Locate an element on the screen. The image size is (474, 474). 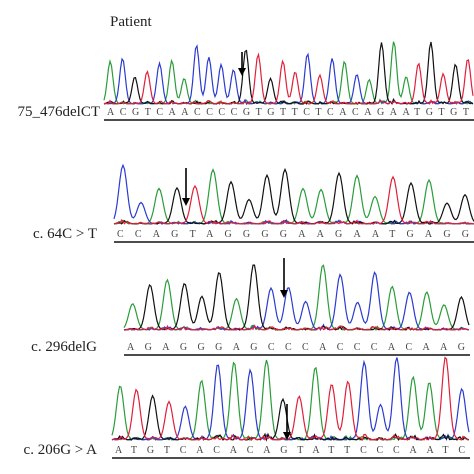
base-sequence: AGAGGGAGCCCACCCACAAG is located at coordinates (296, 347).